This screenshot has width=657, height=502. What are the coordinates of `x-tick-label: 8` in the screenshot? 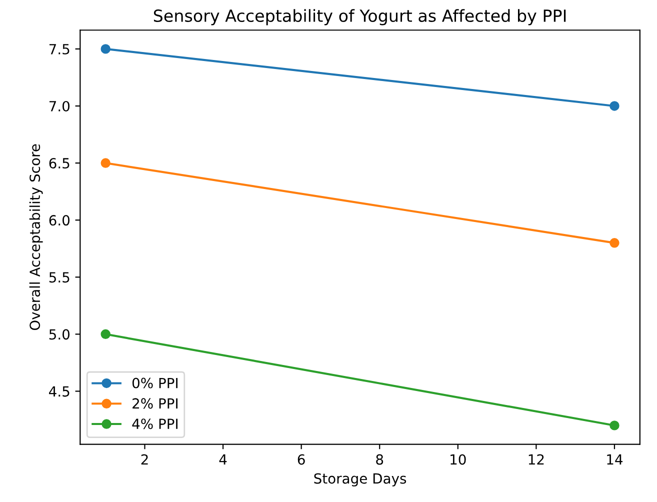 It's located at (380, 459).